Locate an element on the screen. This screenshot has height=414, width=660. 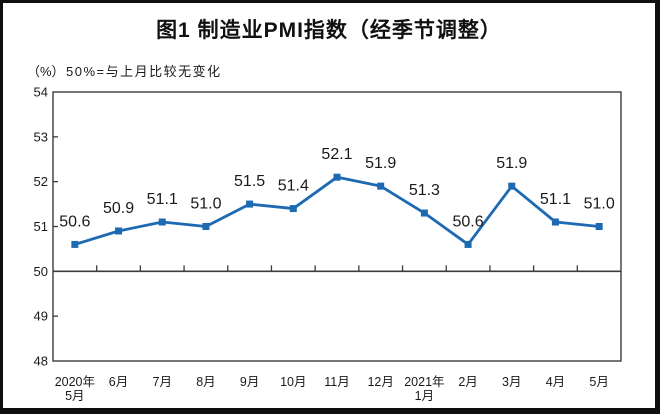
data-point-label: 51.4 is located at coordinates (293, 186).